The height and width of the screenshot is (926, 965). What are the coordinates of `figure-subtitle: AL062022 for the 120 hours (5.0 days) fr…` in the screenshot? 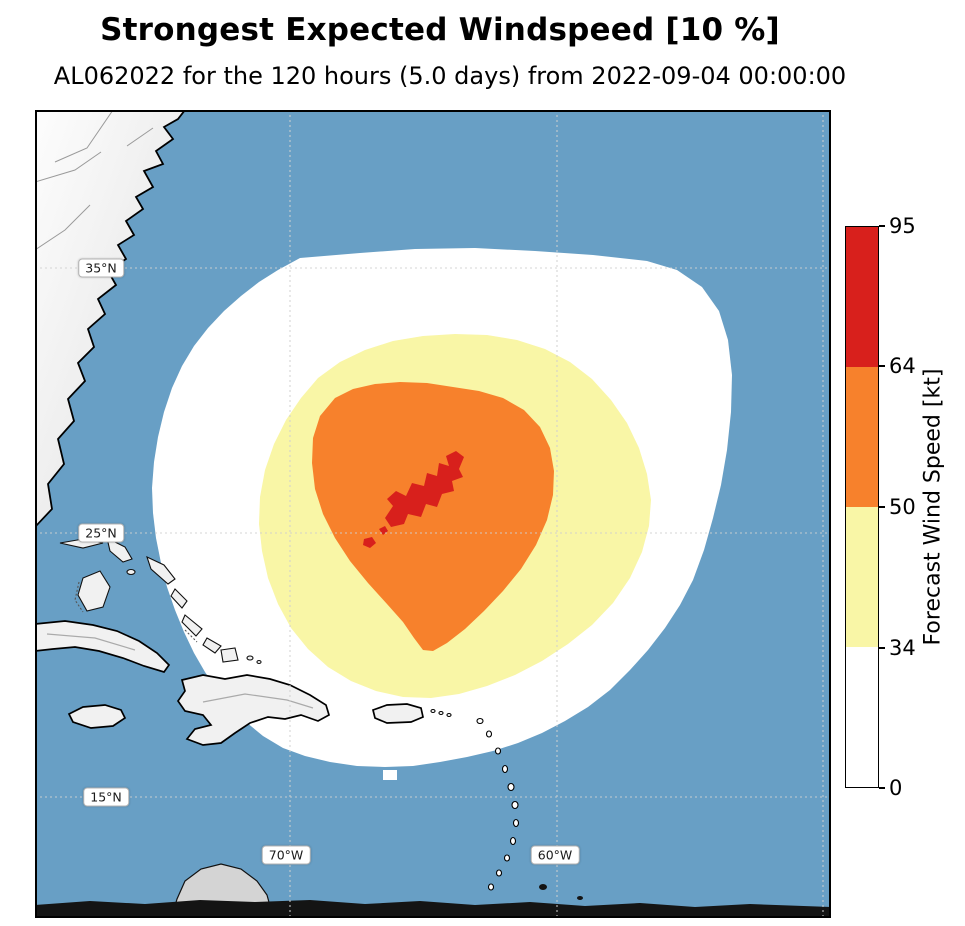 It's located at (450, 76).